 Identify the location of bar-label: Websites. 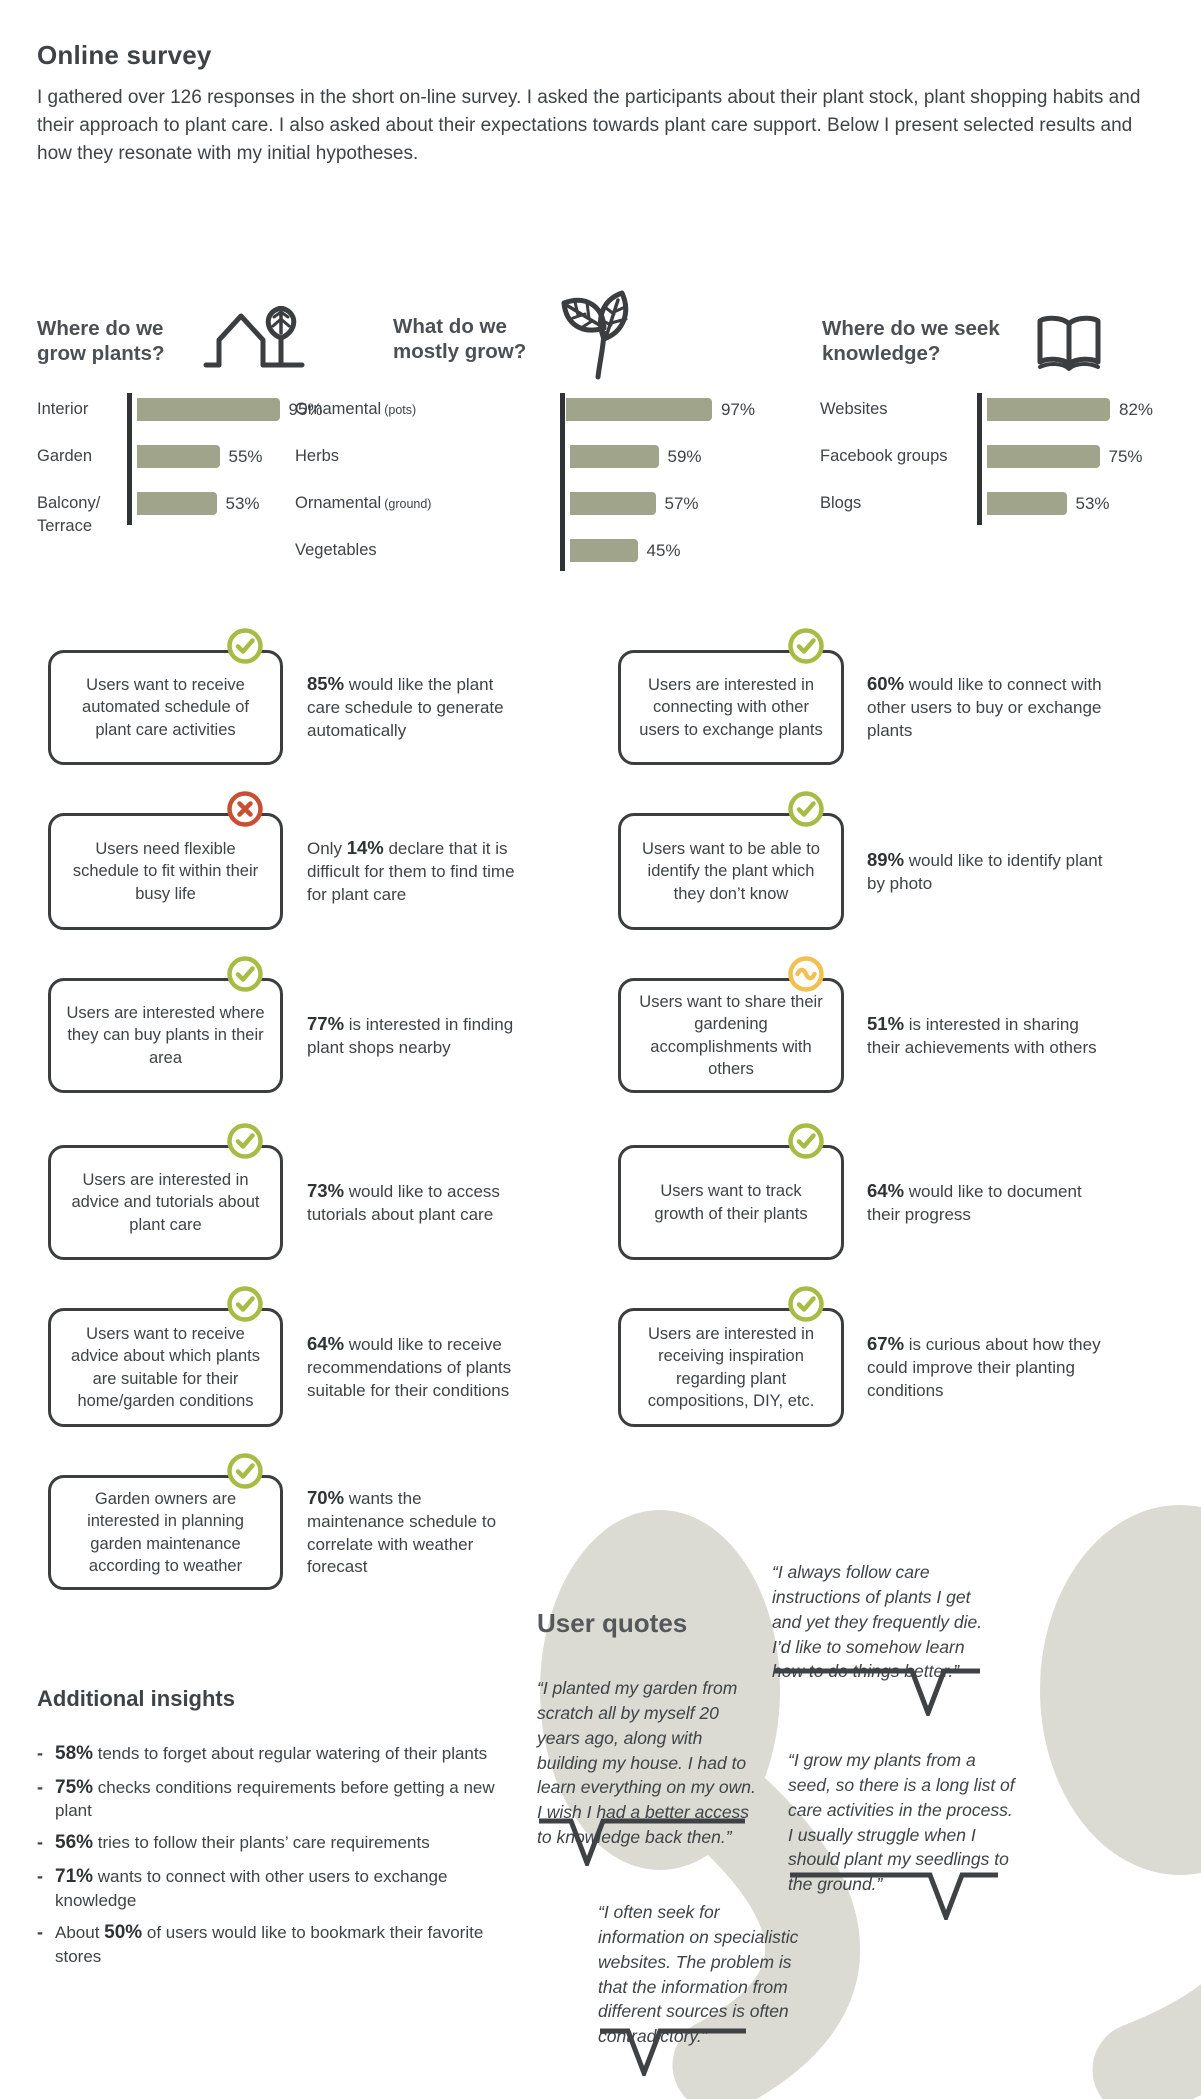
(854, 409).